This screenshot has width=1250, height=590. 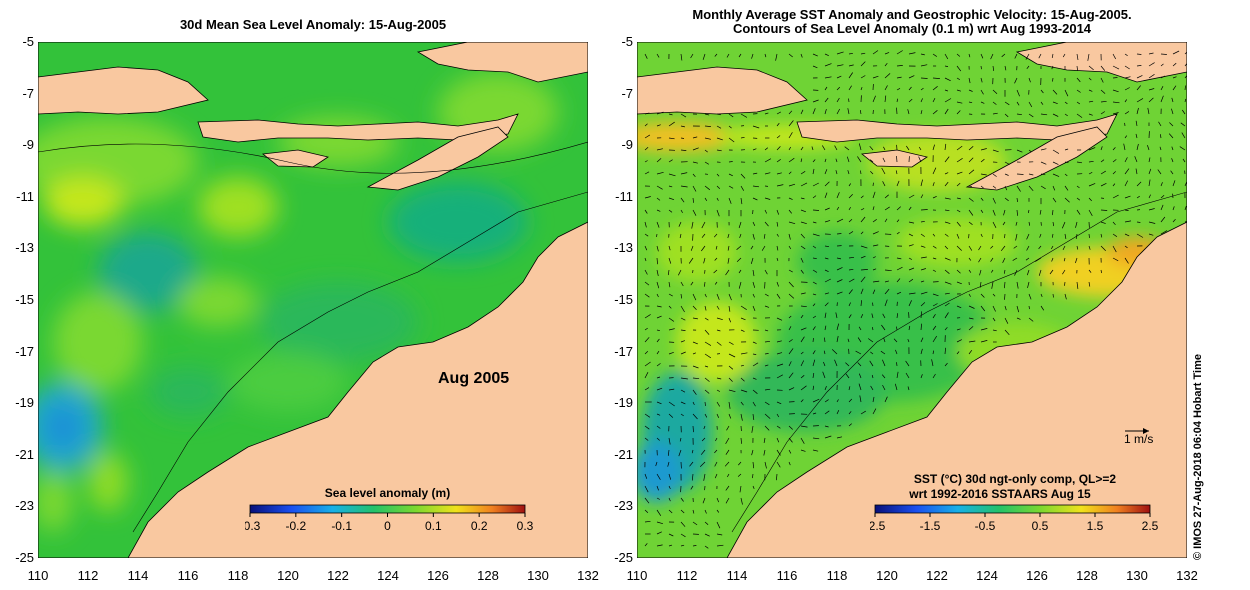 I want to click on colorbar-tick-label: -0.1, so click(x=341, y=526).